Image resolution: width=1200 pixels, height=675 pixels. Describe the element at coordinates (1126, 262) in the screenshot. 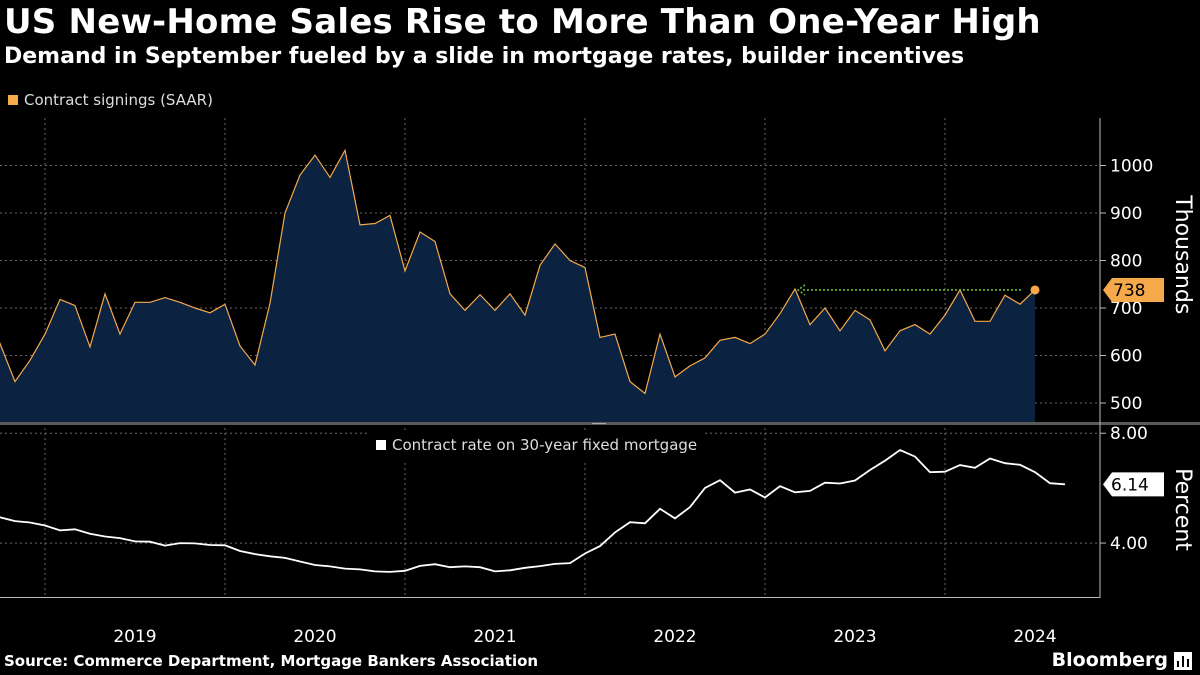

I see `sales-ytick-label: 800` at that location.